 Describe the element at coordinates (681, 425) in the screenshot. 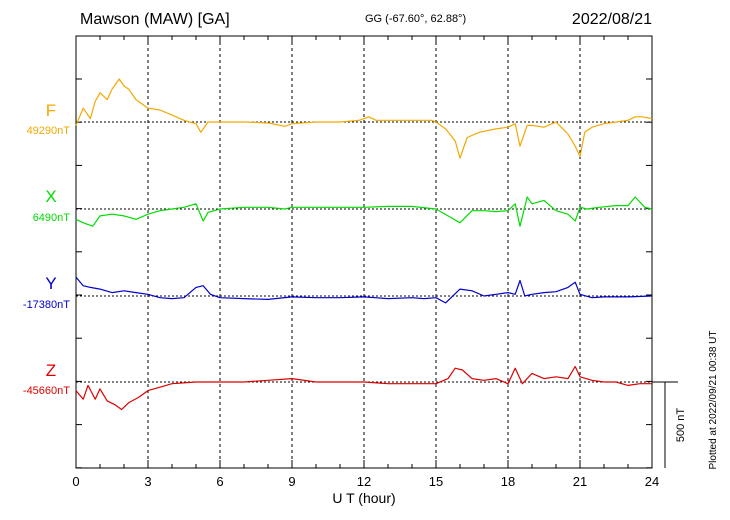

I see `scale-bar-label: 500 nT` at that location.